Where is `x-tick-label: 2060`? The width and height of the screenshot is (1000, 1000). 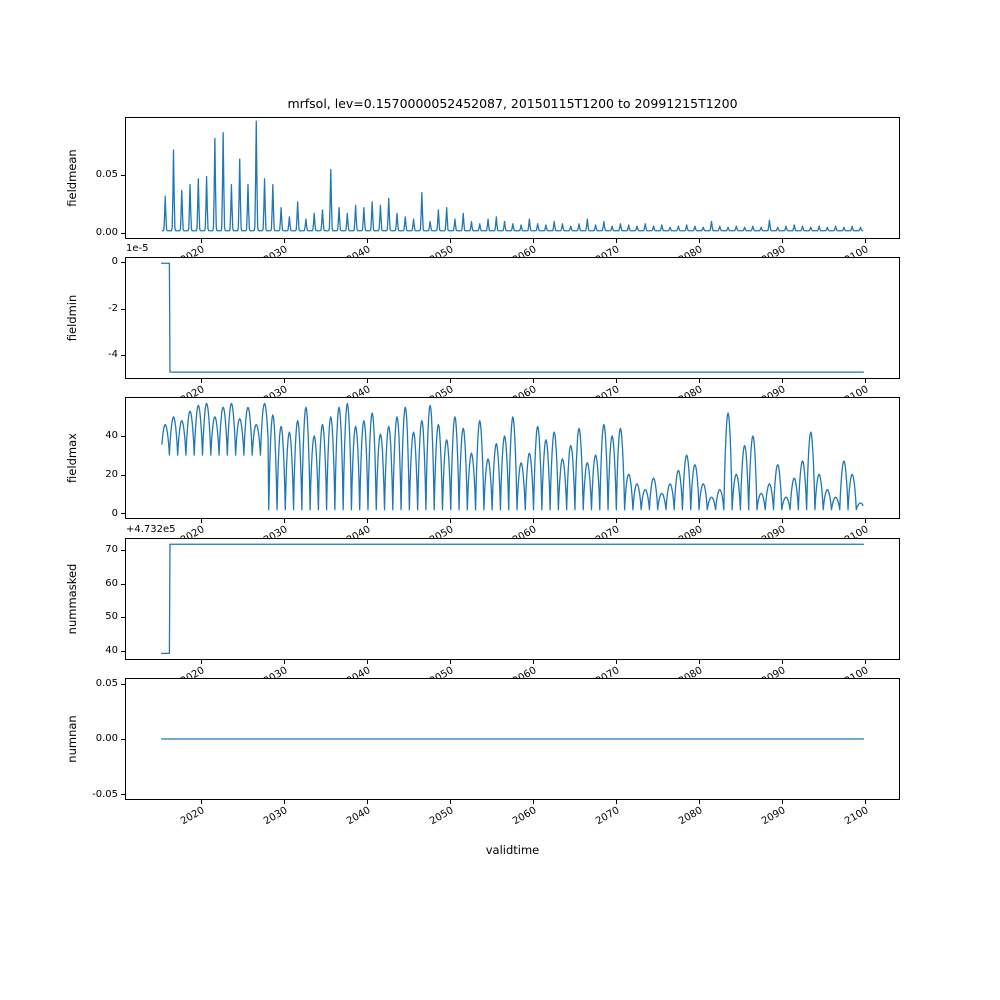 x-tick-label: 2060 is located at coordinates (525, 816).